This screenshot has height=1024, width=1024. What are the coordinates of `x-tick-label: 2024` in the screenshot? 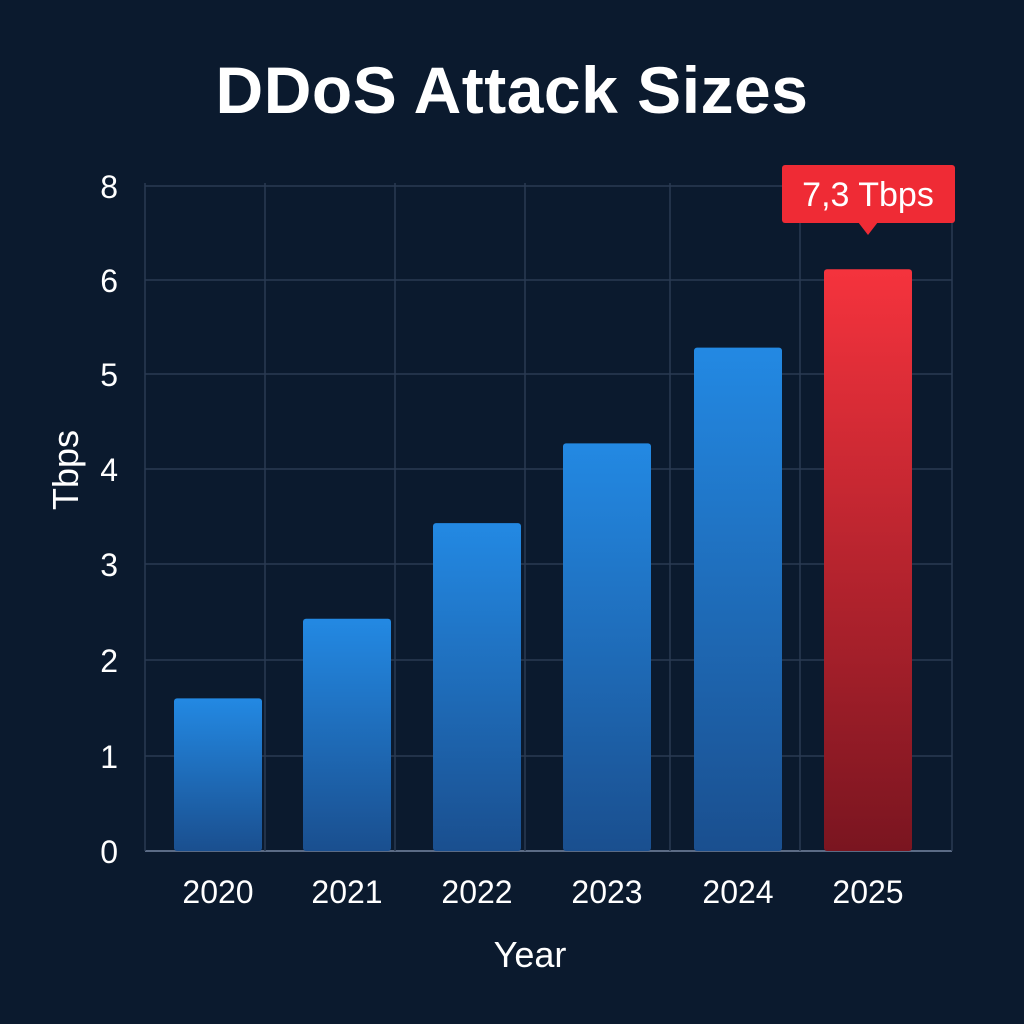 It's located at (737, 892).